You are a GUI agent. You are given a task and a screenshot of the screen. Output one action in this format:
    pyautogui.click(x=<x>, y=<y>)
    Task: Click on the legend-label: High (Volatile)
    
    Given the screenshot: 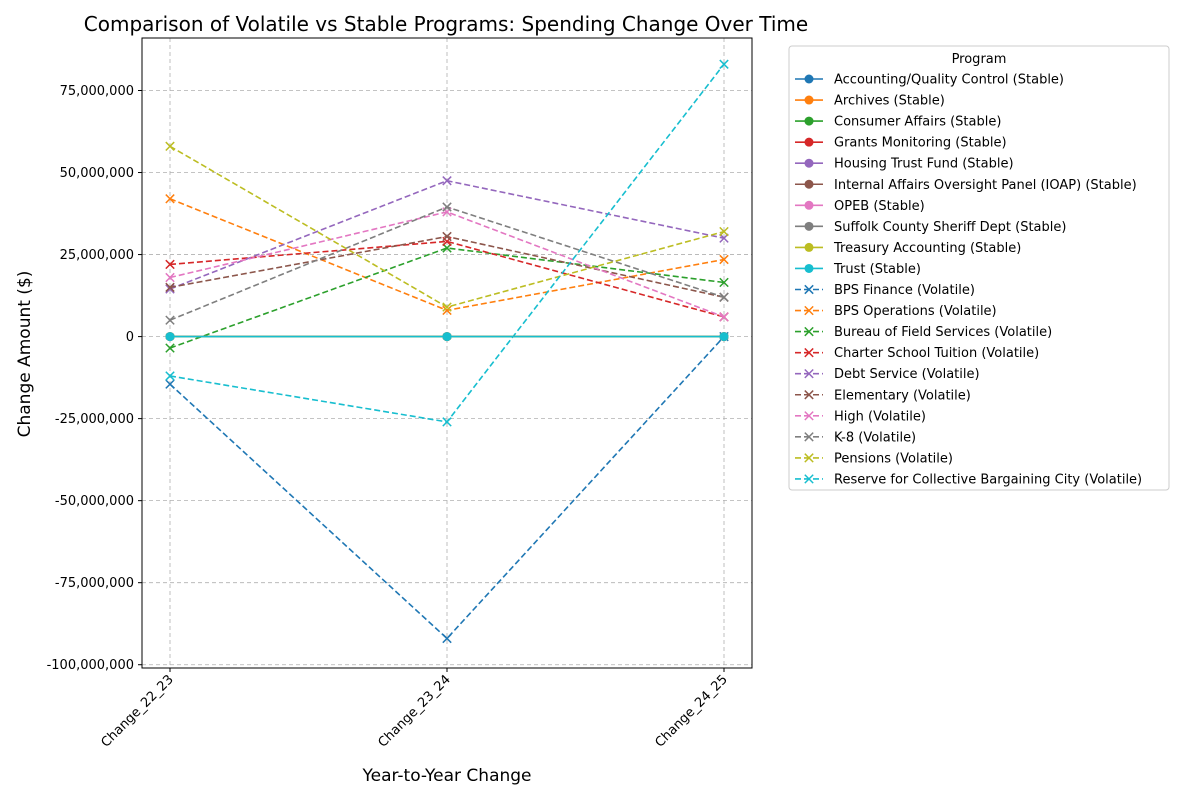 What is the action you would take?
    pyautogui.click(x=880, y=416)
    